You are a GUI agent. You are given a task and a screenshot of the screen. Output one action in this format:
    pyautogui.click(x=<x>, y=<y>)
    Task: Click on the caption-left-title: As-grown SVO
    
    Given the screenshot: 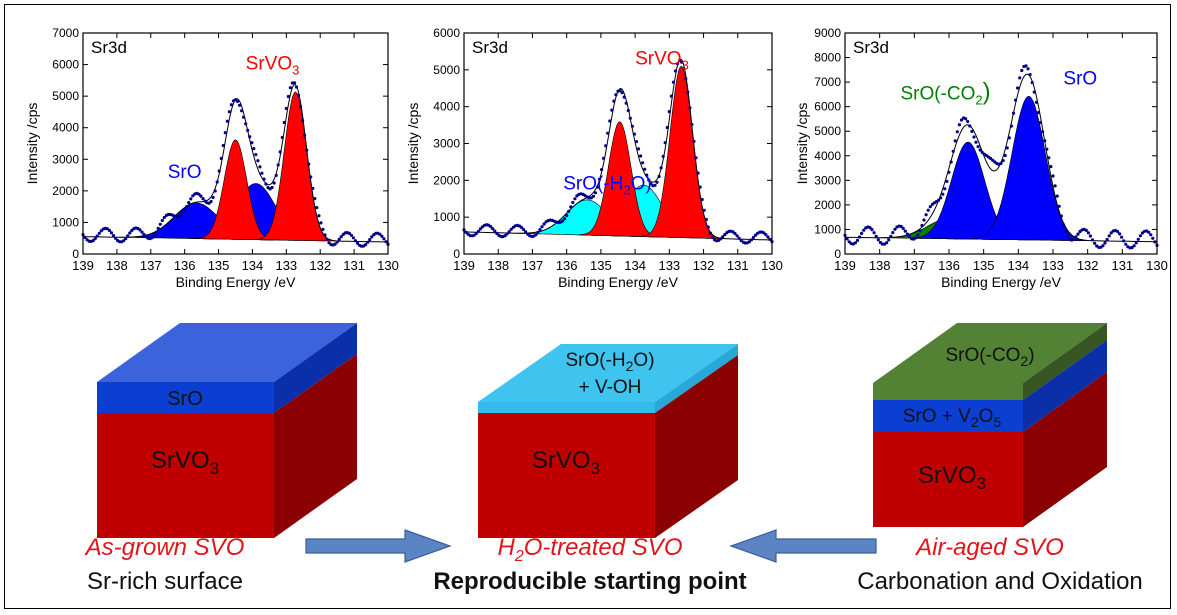 What is the action you would take?
    pyautogui.click(x=165, y=547)
    